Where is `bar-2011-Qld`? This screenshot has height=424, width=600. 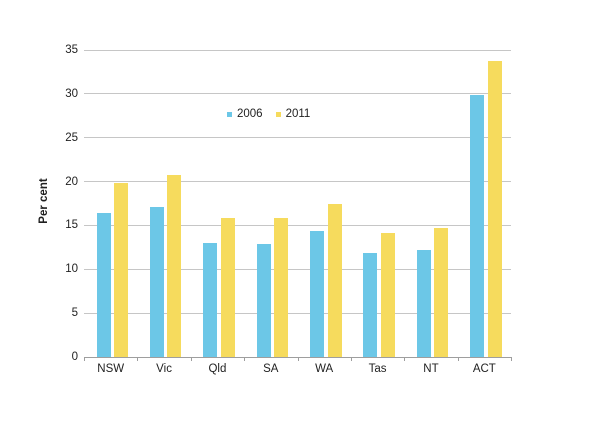 bar-2011-Qld is located at coordinates (227, 287).